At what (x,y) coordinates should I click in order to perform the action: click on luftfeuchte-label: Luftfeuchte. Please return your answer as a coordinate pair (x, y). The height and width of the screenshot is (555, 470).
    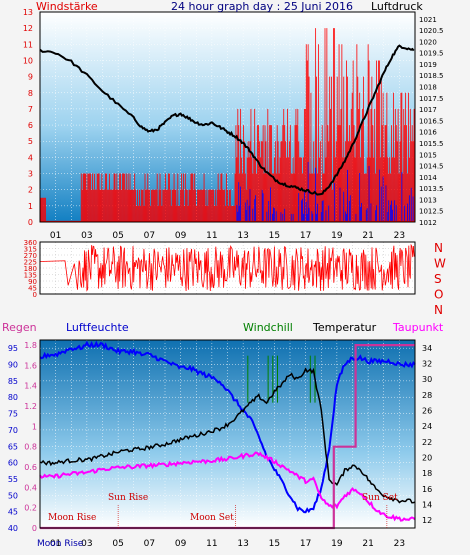
    Looking at the image, I should click on (97, 327).